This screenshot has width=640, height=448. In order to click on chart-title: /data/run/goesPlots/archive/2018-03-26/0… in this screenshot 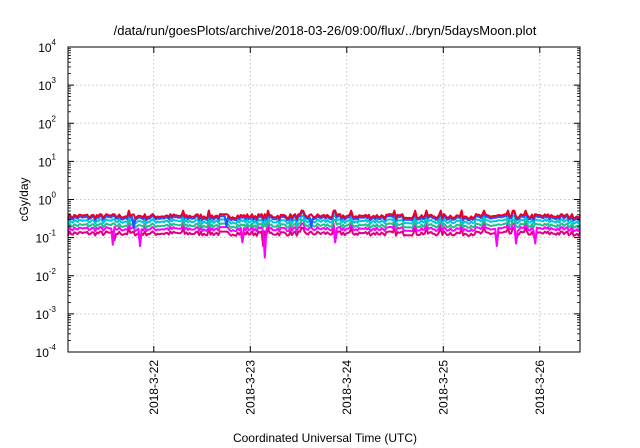, I will do `click(325, 30)`.